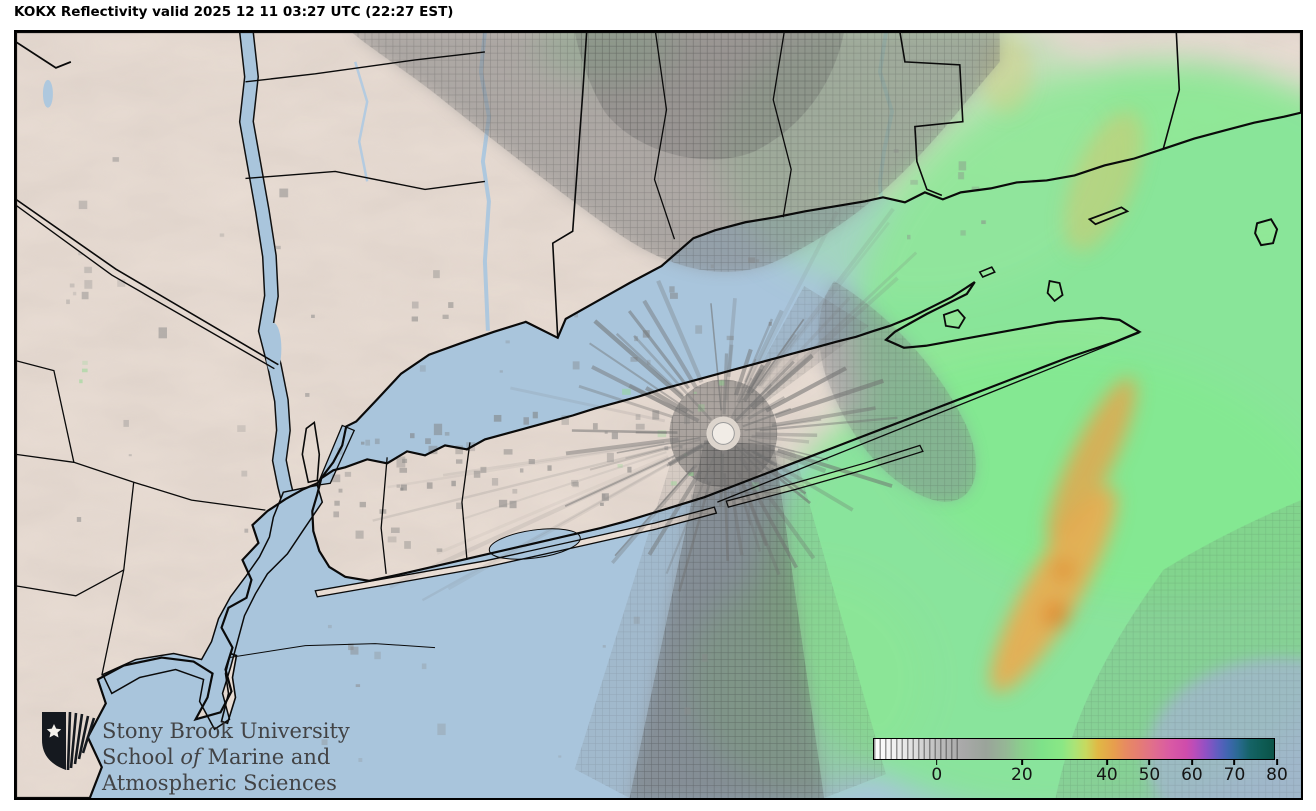 The height and width of the screenshot is (811, 1316). Describe the element at coordinates (216, 757) in the screenshot. I see `logo-line-2: School of Marine and` at that location.